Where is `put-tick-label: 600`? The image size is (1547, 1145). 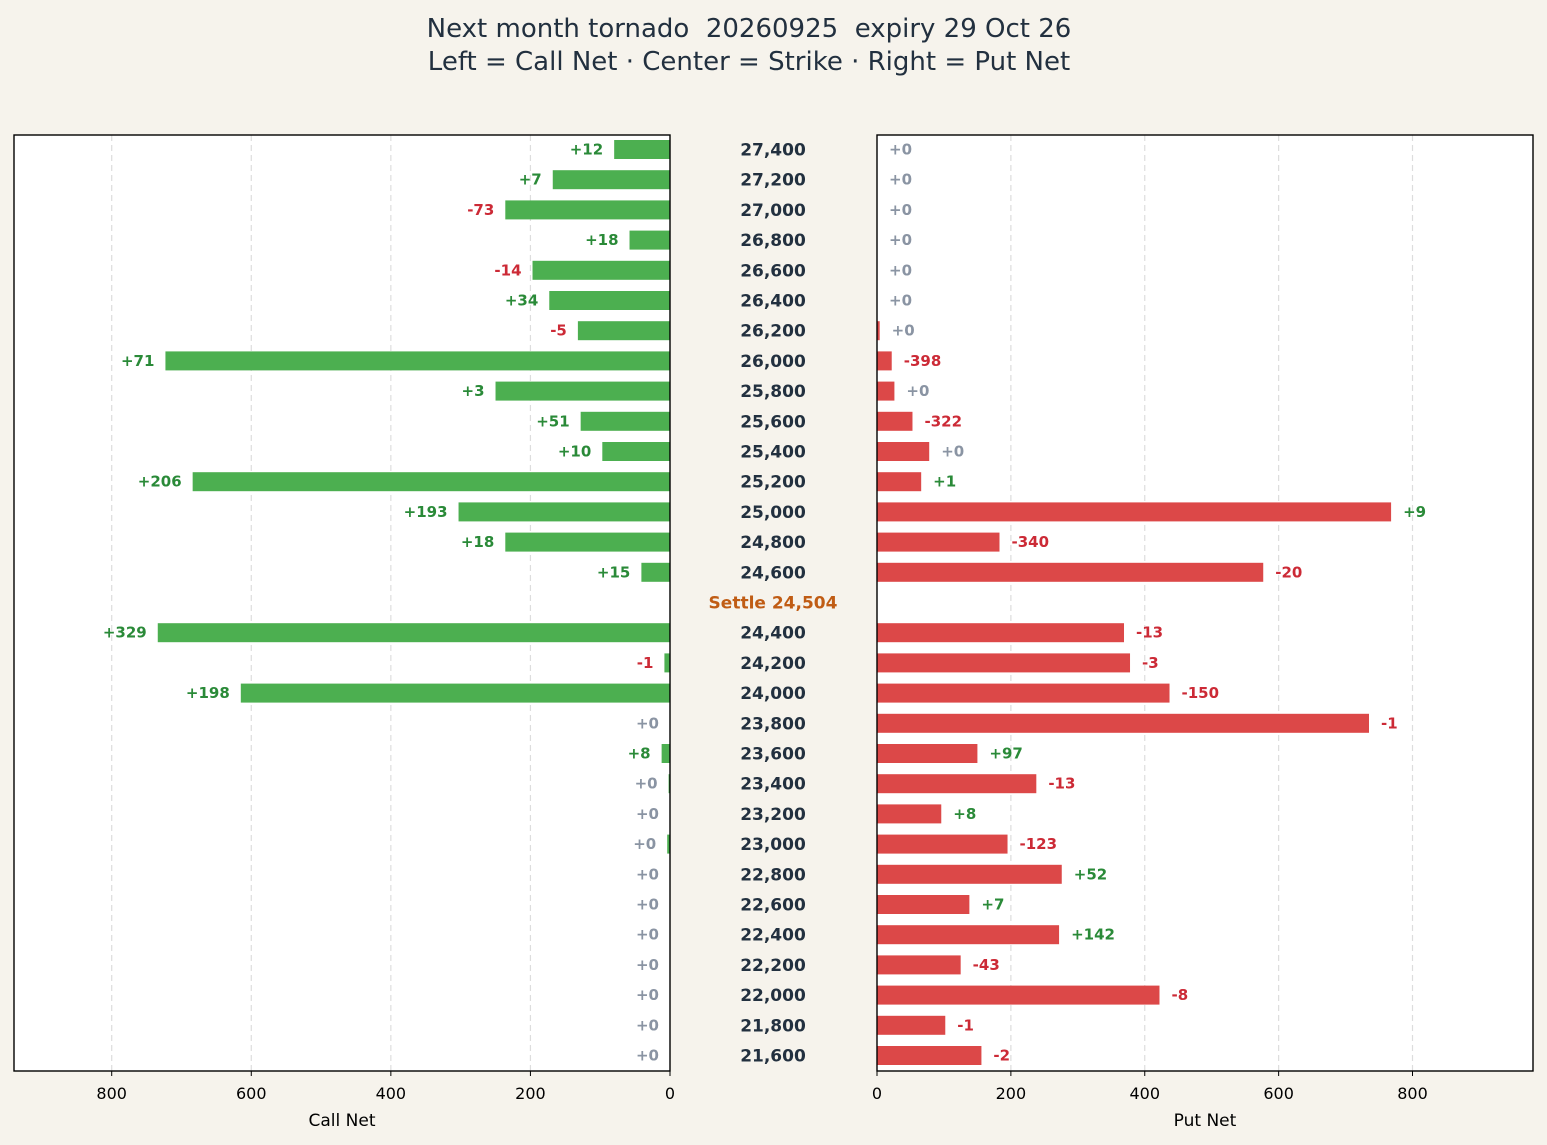 put-tick-label: 600 is located at coordinates (1278, 1093).